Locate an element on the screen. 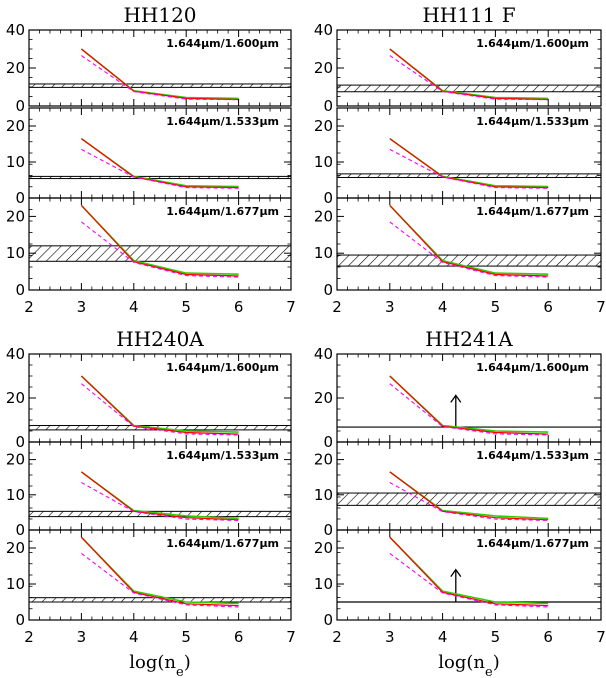 The image size is (606, 678). panel-title: HH240A is located at coordinates (160, 339).